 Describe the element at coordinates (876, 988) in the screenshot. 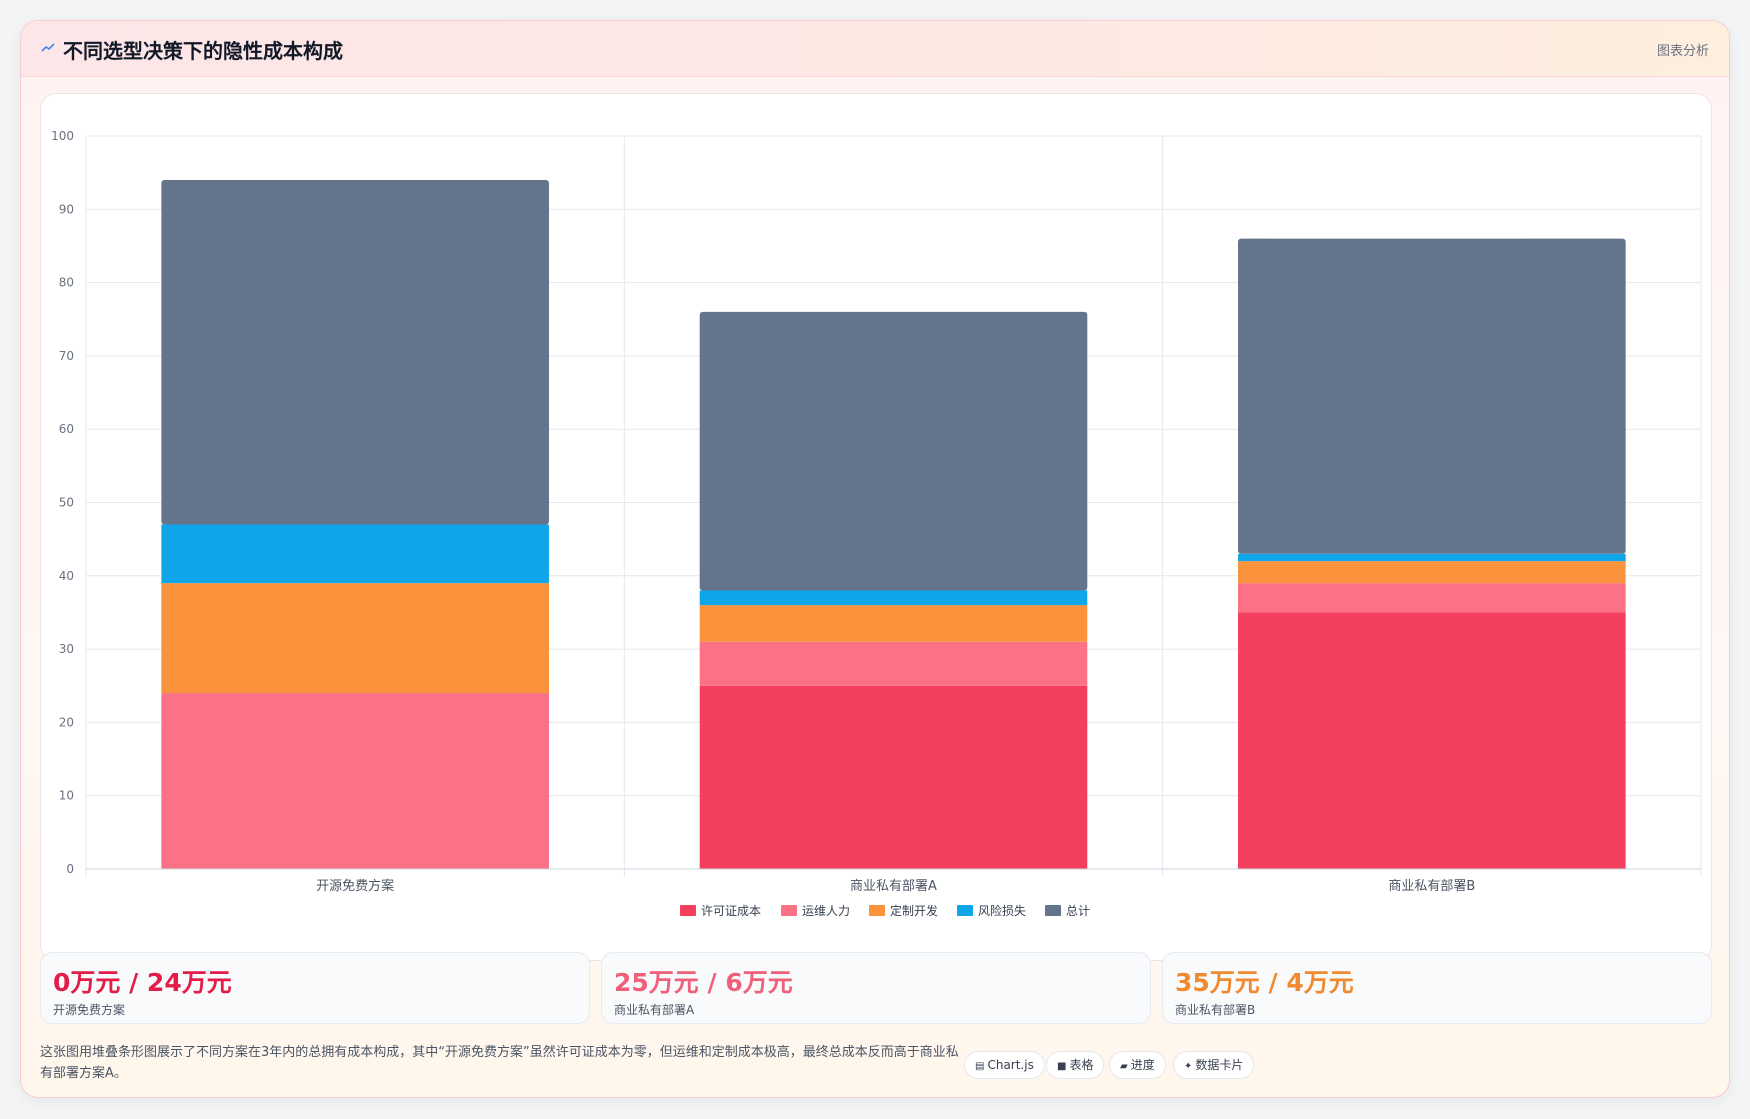

I see `stat-card-commercial-a: 25万元 / 6万元 商业私有部署A` at that location.